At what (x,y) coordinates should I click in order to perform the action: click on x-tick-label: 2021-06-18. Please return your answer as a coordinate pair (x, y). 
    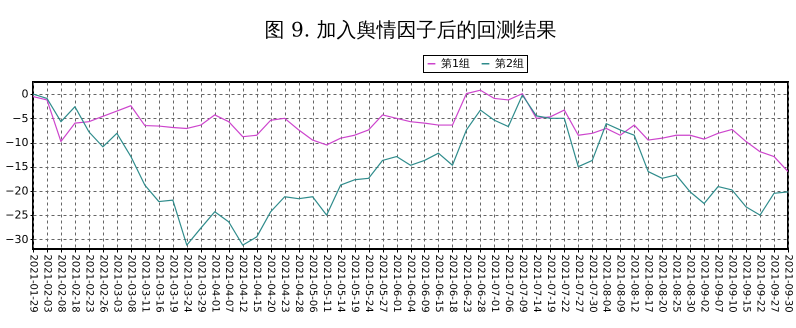
    Looking at the image, I should click on (452, 283).